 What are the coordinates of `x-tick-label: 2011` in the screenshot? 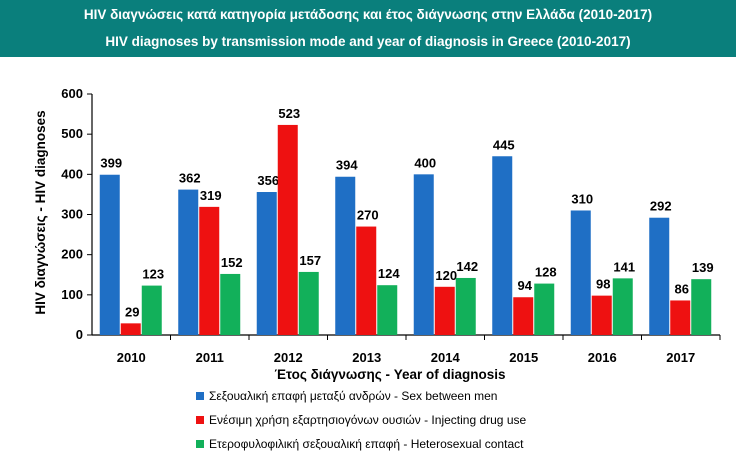 It's located at (210, 357).